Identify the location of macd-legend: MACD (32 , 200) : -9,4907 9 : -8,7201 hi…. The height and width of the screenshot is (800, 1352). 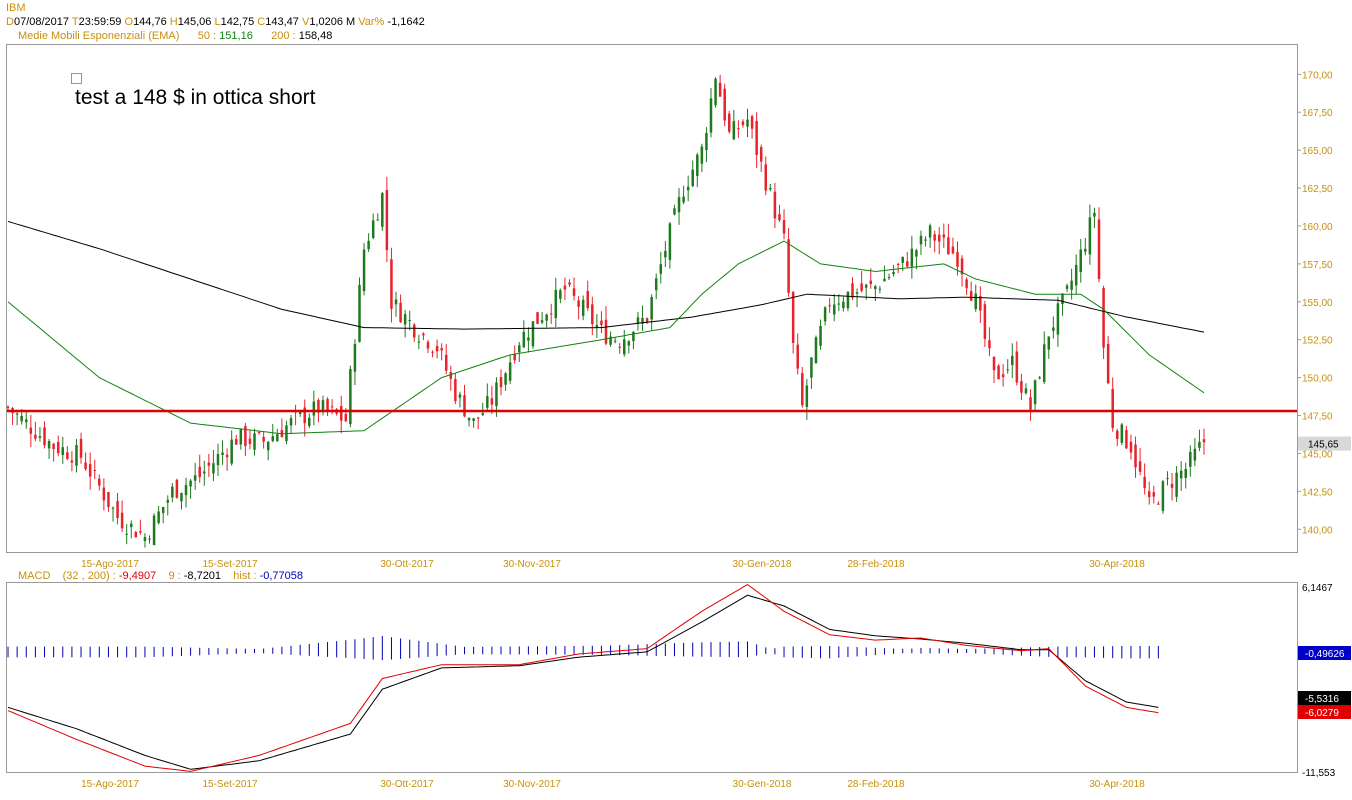
(161, 576).